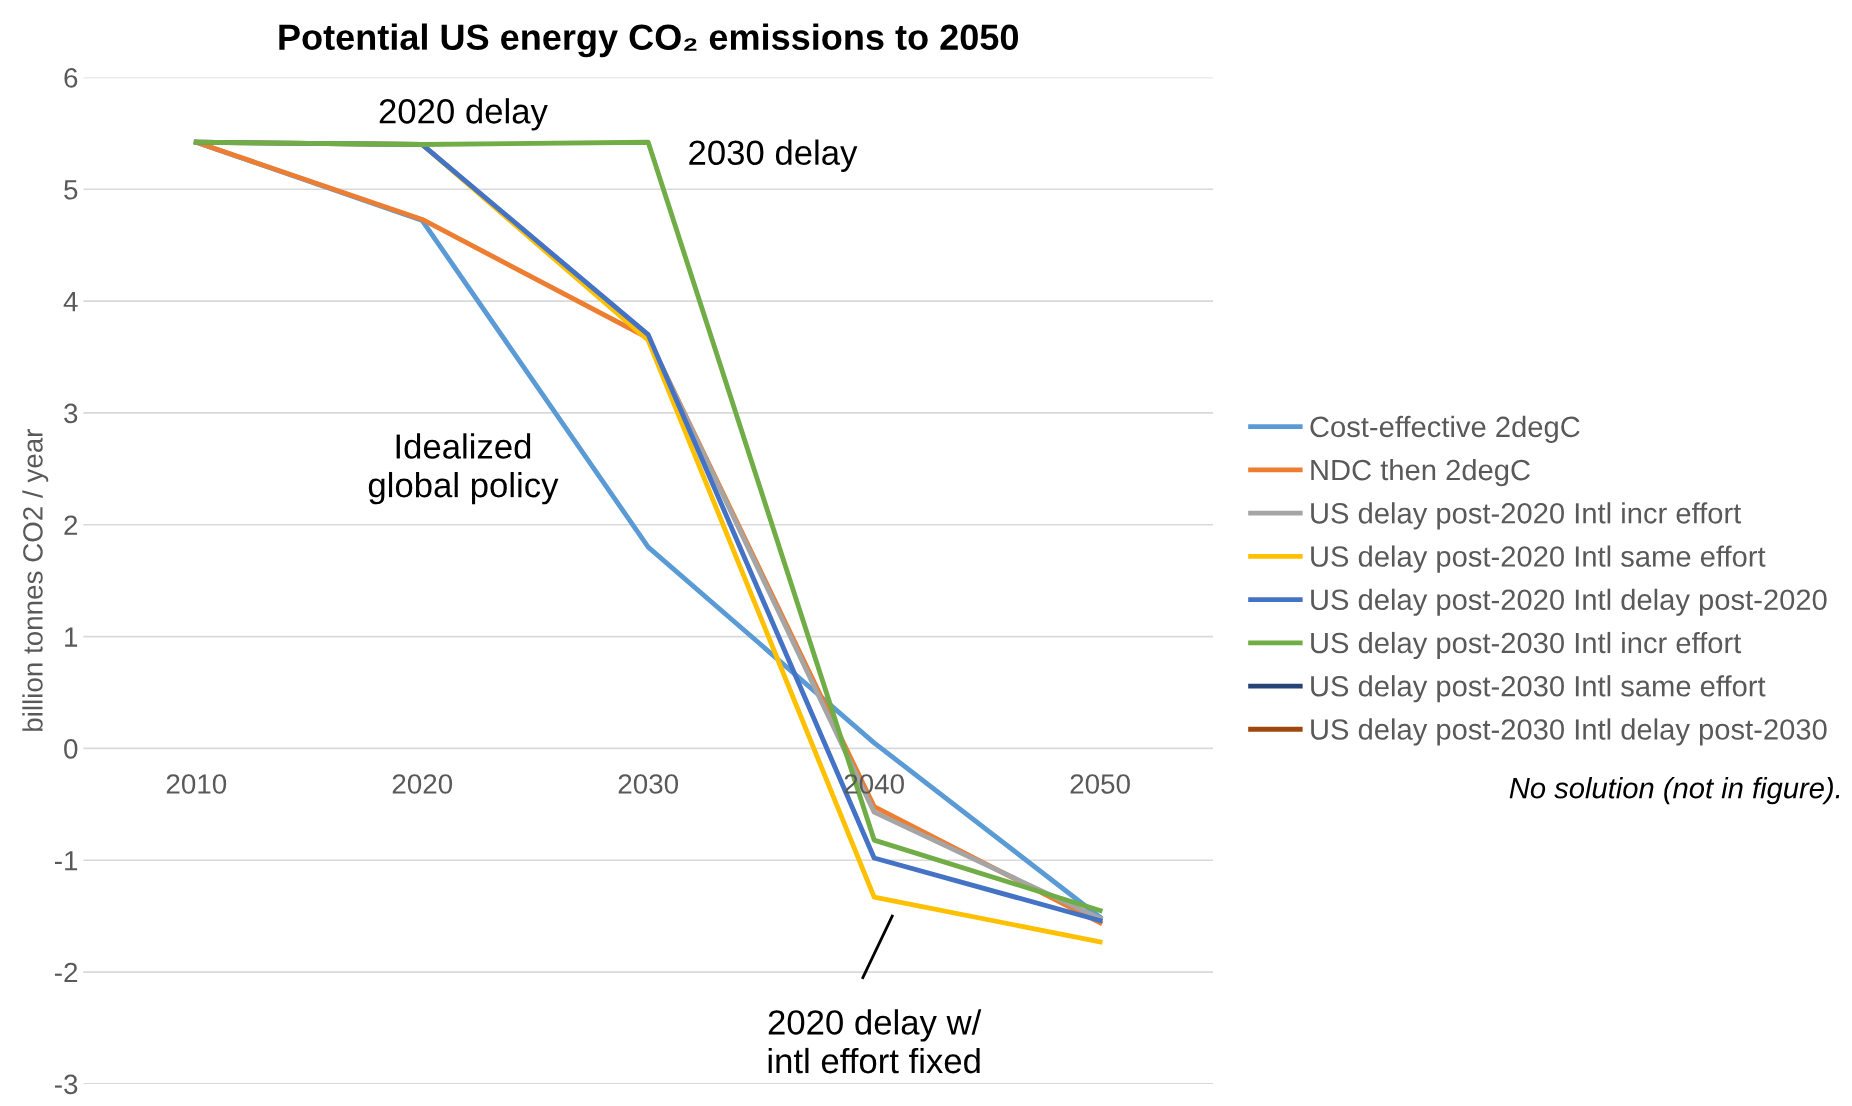 The height and width of the screenshot is (1106, 1852). I want to click on legend-label: Cost-effective 2degC, so click(1445, 429).